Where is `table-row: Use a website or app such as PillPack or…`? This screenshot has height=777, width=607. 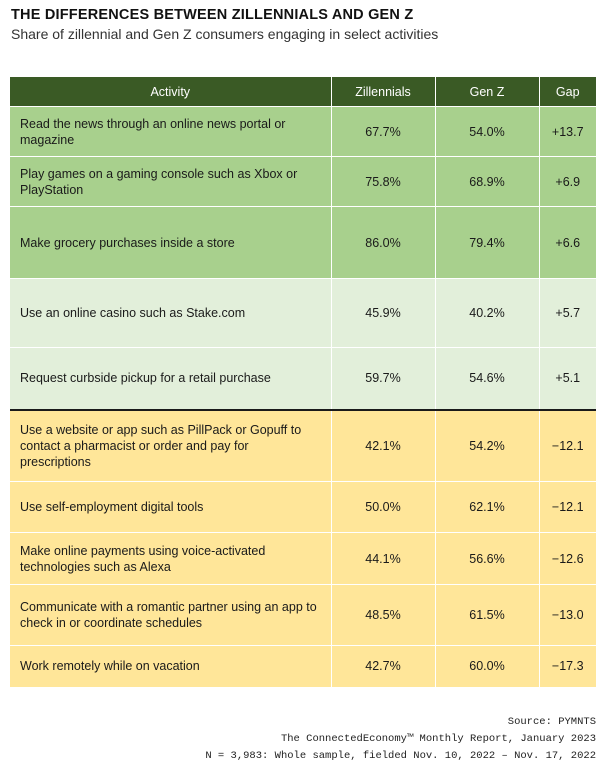 table-row: Use a website or app such as PillPack or… is located at coordinates (303, 445).